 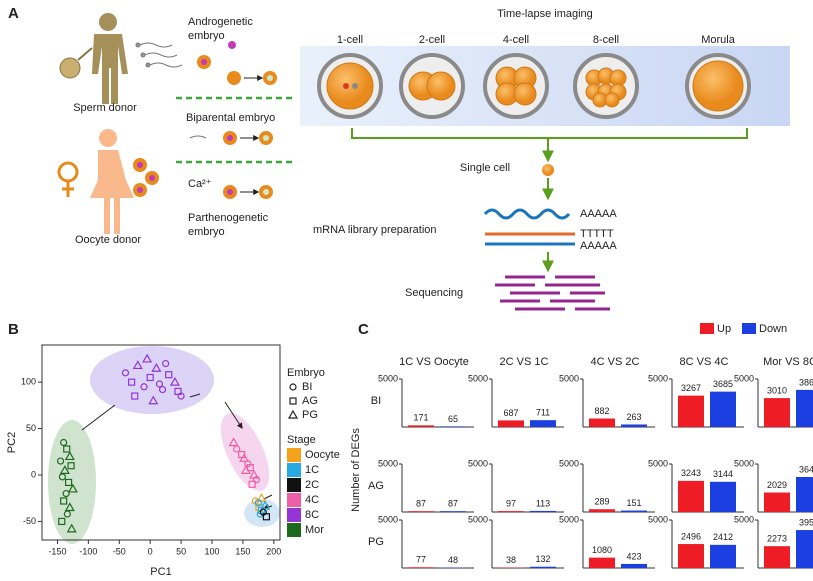 I want to click on value-label: 2496, so click(x=691, y=536).